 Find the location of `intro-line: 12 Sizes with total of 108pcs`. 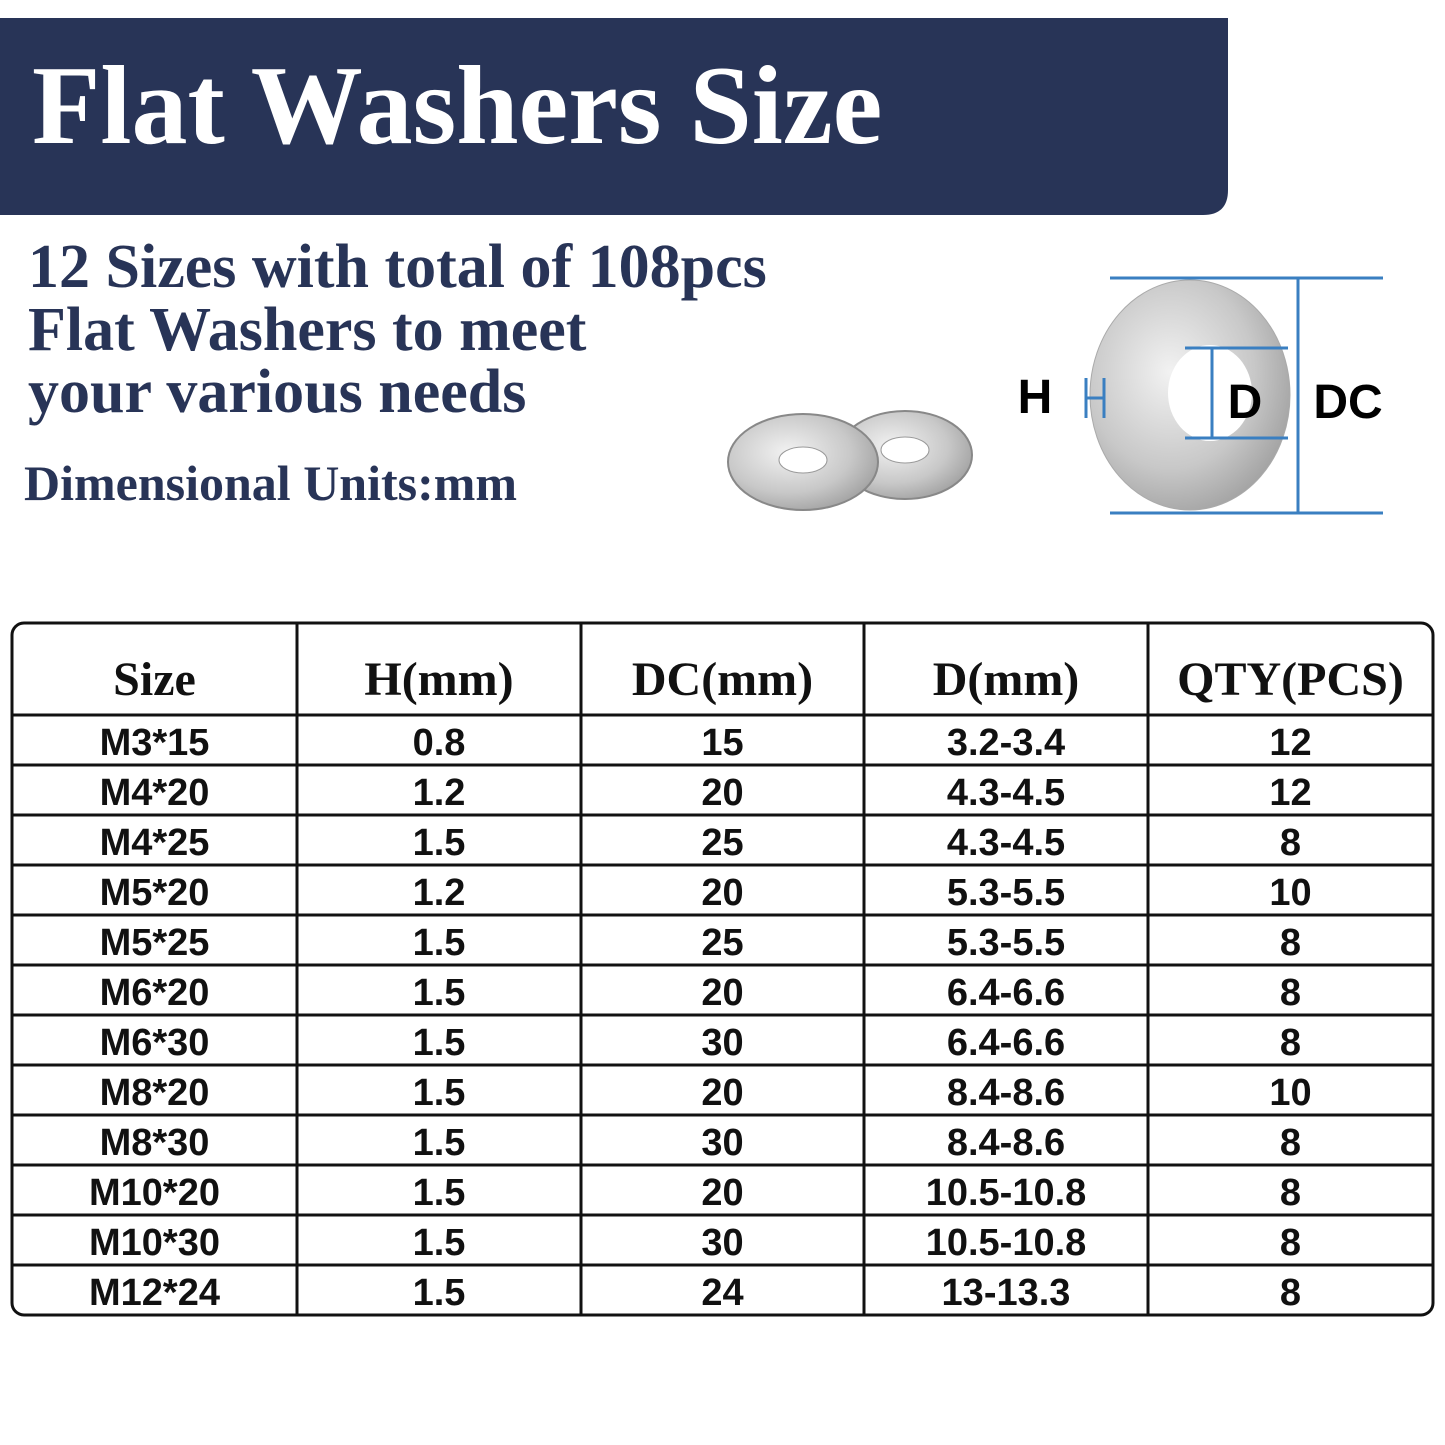

intro-line: 12 Sizes with total of 108pcs is located at coordinates (397, 267).